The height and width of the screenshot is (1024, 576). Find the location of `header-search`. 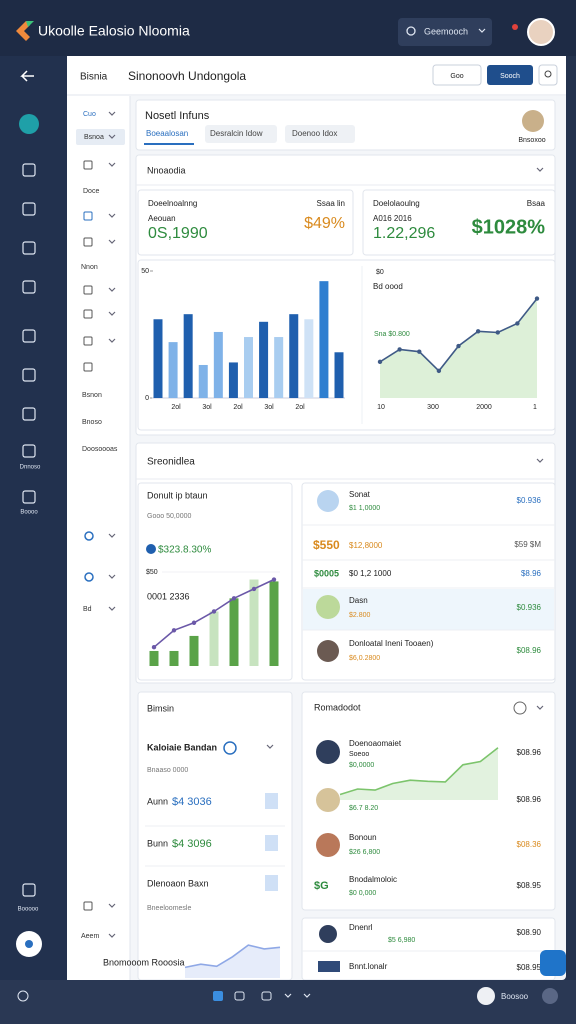

header-search is located at coordinates (548, 75).